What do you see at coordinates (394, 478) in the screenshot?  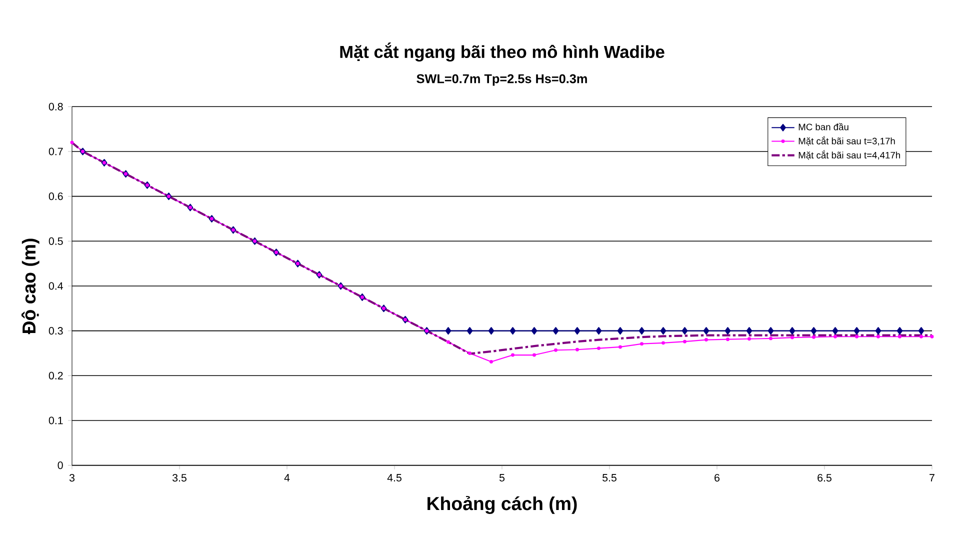 I see `x-tick-label: 4.5` at bounding box center [394, 478].